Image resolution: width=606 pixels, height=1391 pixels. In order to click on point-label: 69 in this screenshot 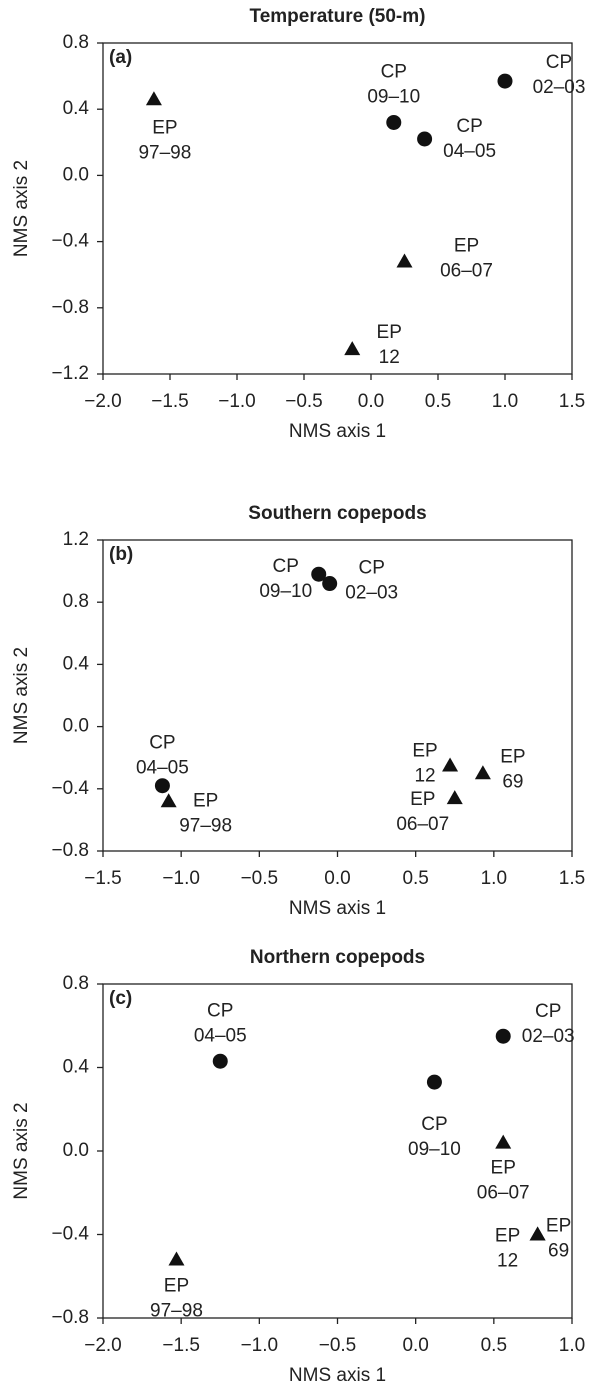, I will do `click(558, 1251)`.